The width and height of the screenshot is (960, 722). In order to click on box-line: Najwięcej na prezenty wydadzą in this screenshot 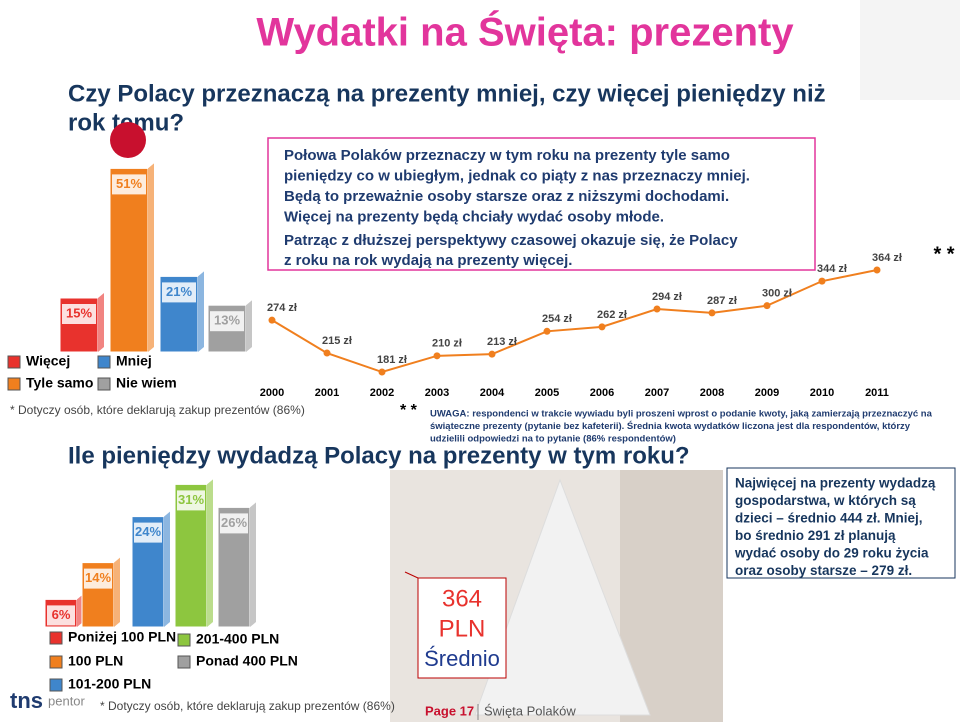, I will do `click(835, 483)`.